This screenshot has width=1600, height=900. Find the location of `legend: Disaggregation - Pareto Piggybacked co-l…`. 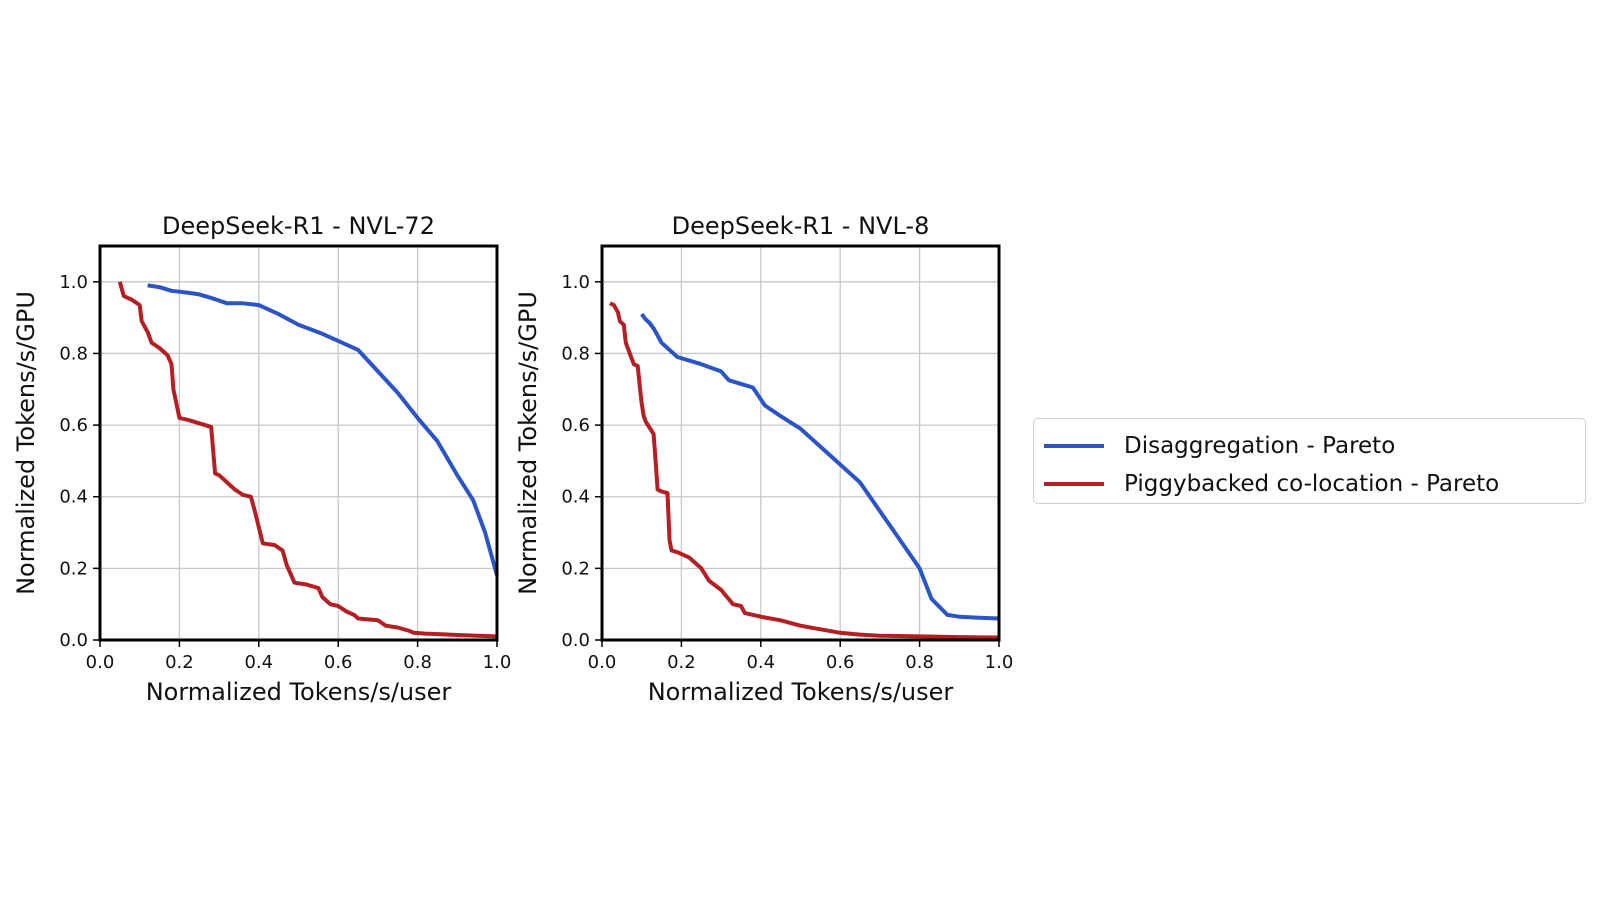

legend: Disaggregation - Pareto Piggybacked co-l… is located at coordinates (1309, 461).